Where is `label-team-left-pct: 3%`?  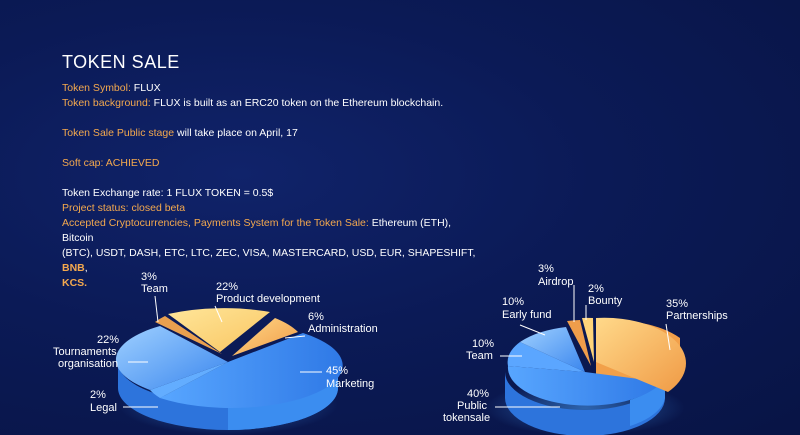 label-team-left-pct: 3% is located at coordinates (149, 277).